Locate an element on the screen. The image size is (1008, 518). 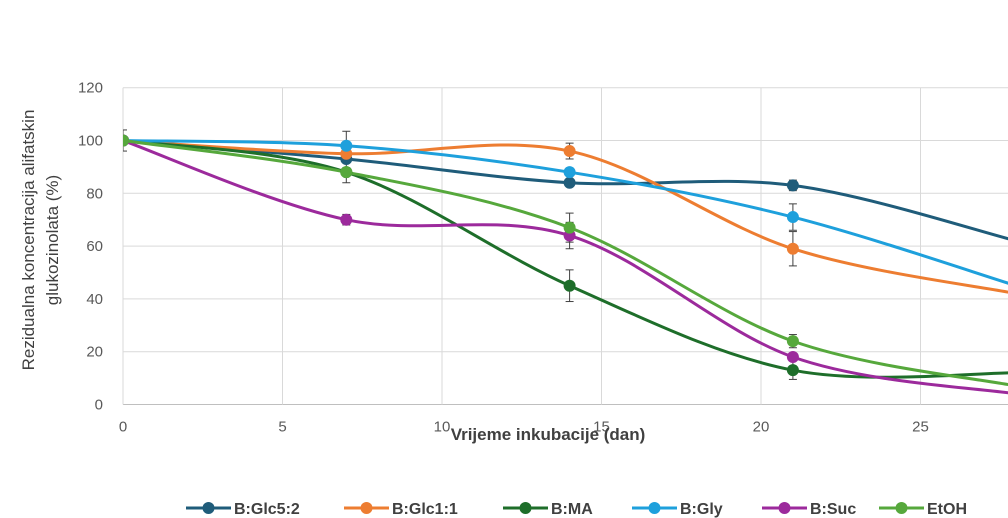
legend-item-2: B:MA is located at coordinates (548, 509).